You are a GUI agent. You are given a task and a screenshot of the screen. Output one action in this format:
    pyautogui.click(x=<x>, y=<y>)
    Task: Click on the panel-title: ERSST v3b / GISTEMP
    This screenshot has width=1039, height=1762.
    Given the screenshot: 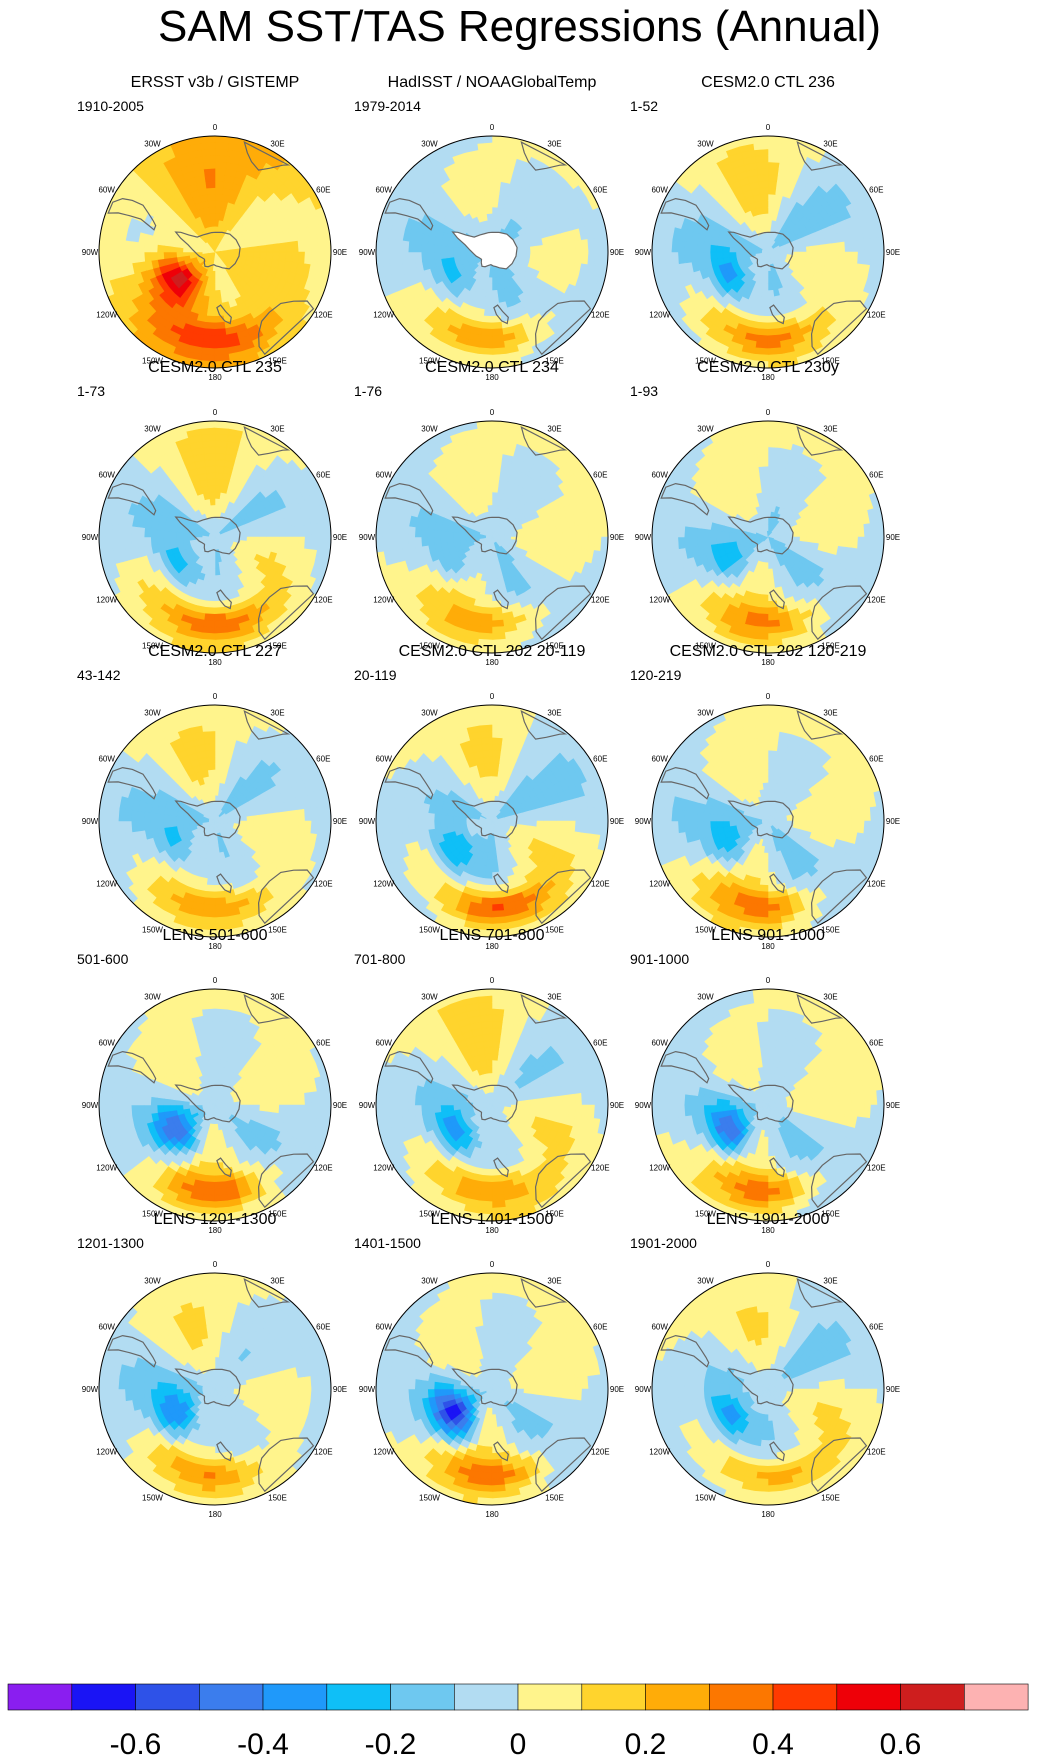 What is the action you would take?
    pyautogui.click(x=215, y=82)
    